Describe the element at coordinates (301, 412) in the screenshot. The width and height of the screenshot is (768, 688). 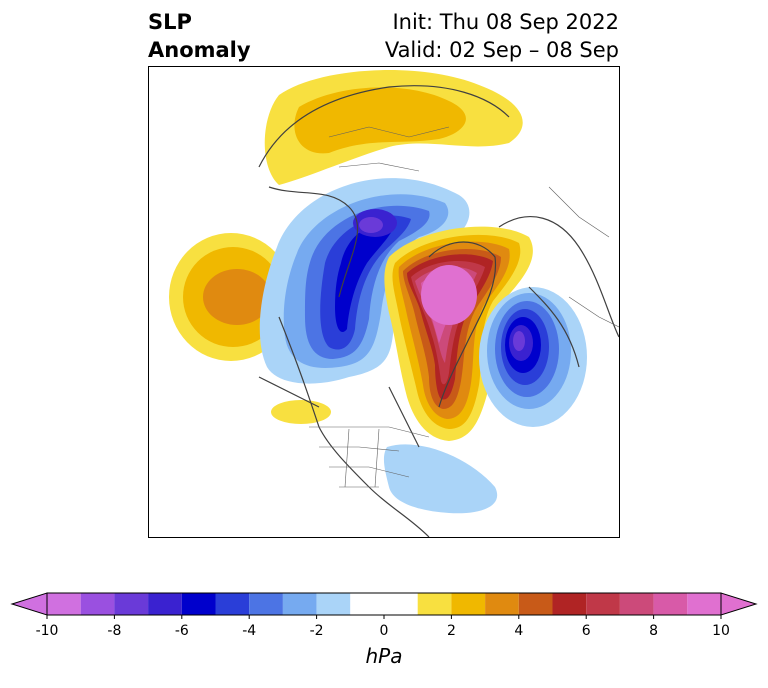
I see `pacific-coast-small-high` at that location.